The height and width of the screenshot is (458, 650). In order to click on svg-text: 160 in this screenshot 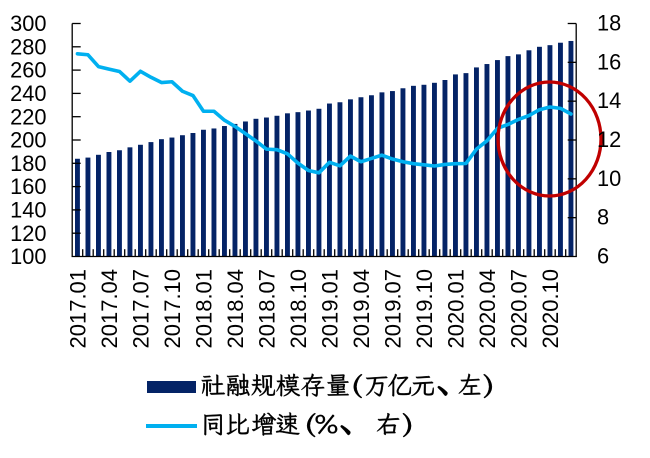, I will do `click(28, 186)`.